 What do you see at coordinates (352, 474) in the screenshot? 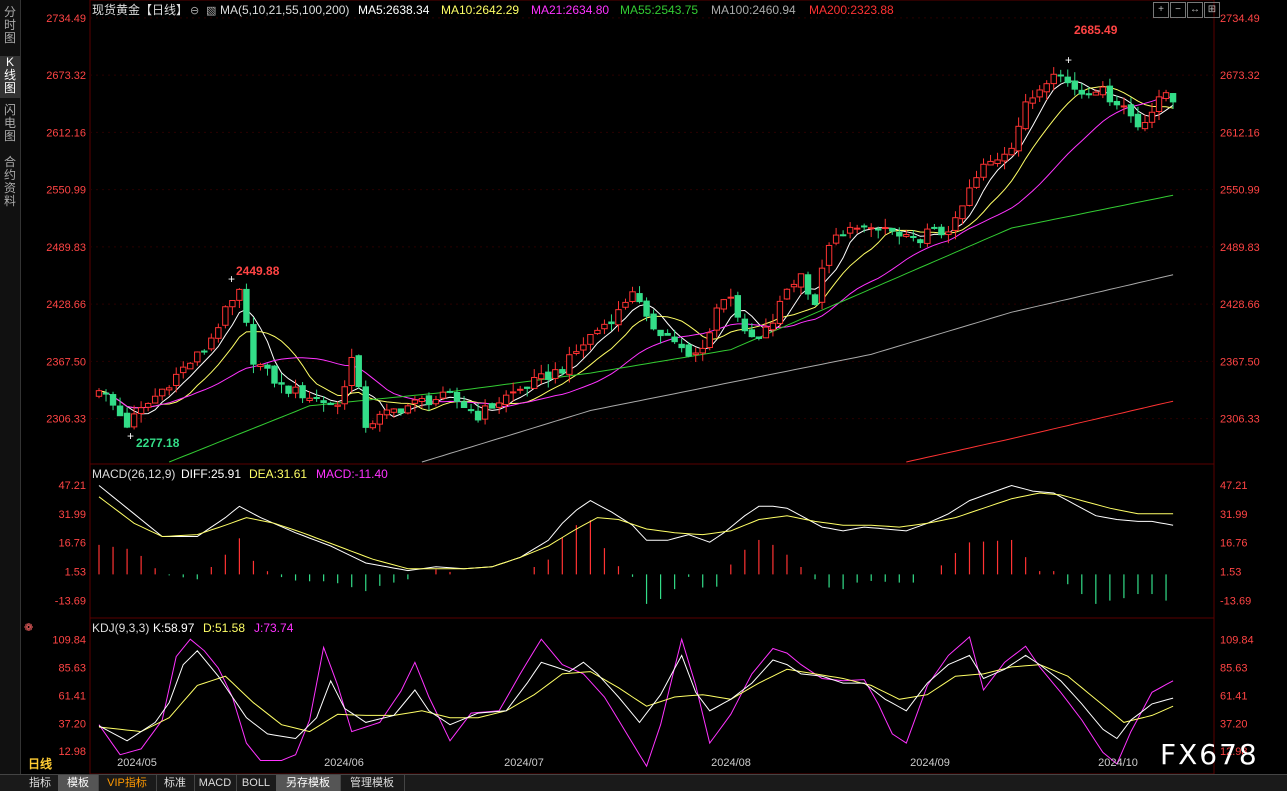
I see `macd-value: MACD:-11.40` at bounding box center [352, 474].